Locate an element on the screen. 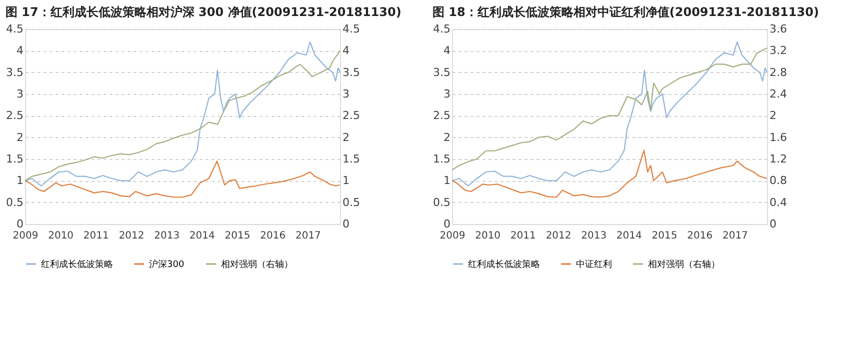 This screenshot has height=350, width=854. y2-tick-label: 4 is located at coordinates (346, 51).